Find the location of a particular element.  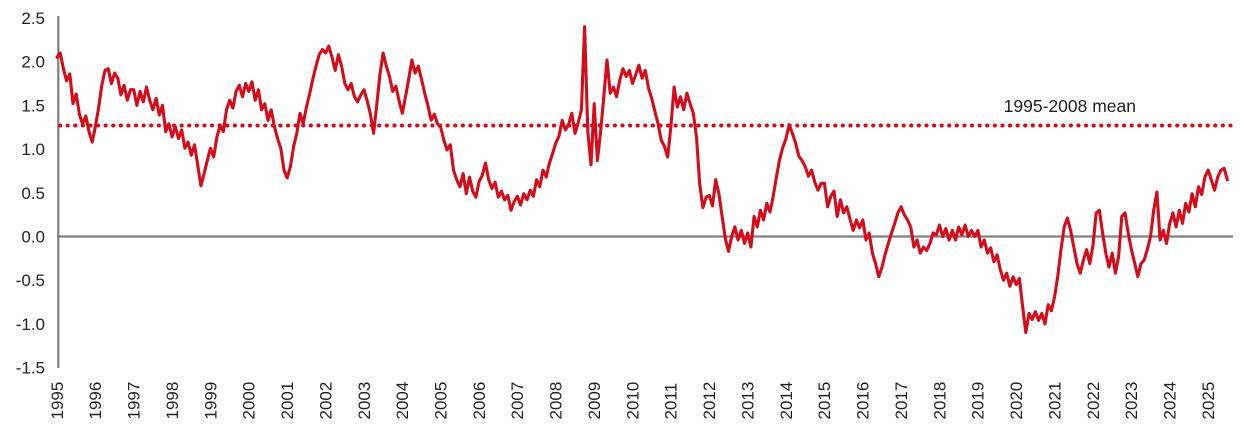

x-tick-label: 2009 is located at coordinates (594, 401).